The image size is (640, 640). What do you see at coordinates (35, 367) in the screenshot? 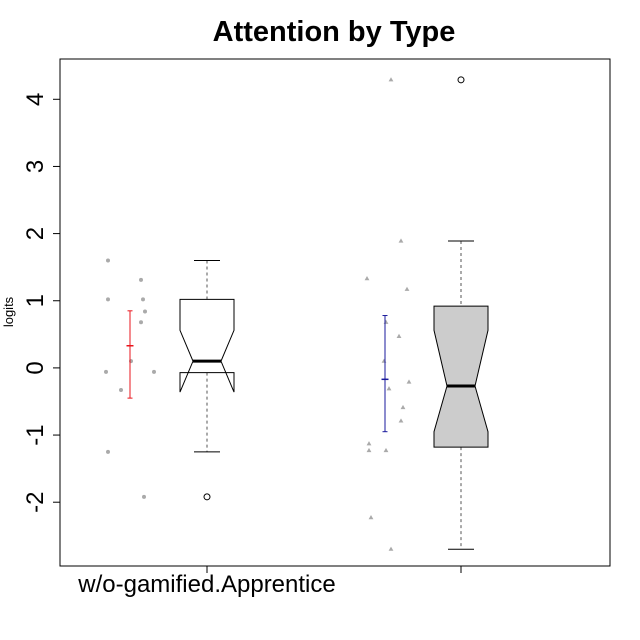
I see `y-tick-label: 0` at bounding box center [35, 367].